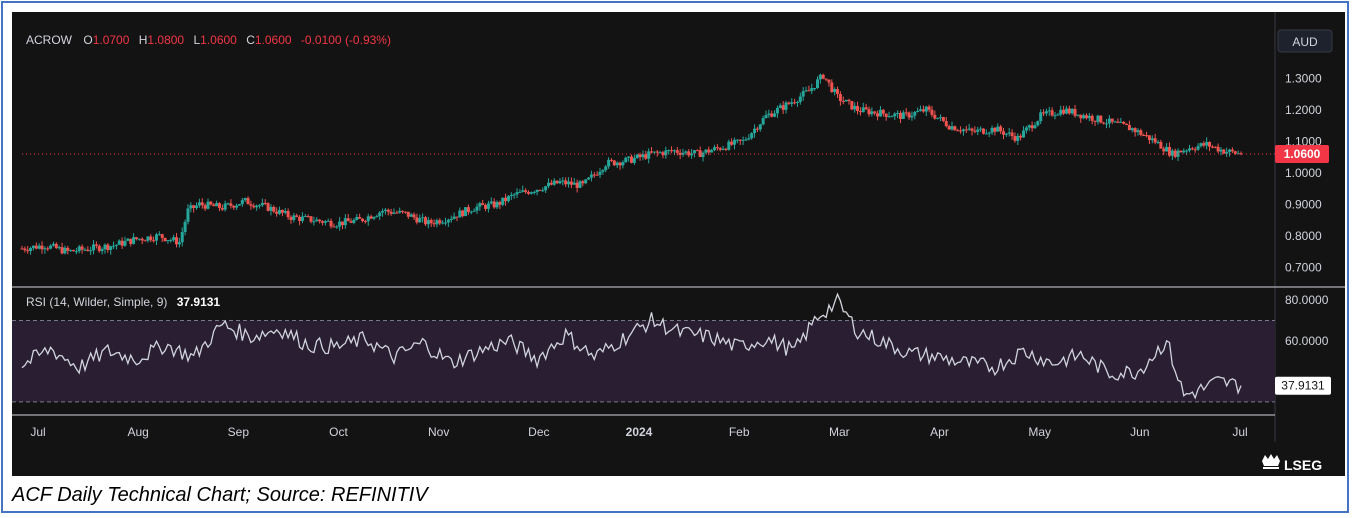  What do you see at coordinates (1271, 461) in the screenshot?
I see `lseg-logo-icon` at bounding box center [1271, 461].